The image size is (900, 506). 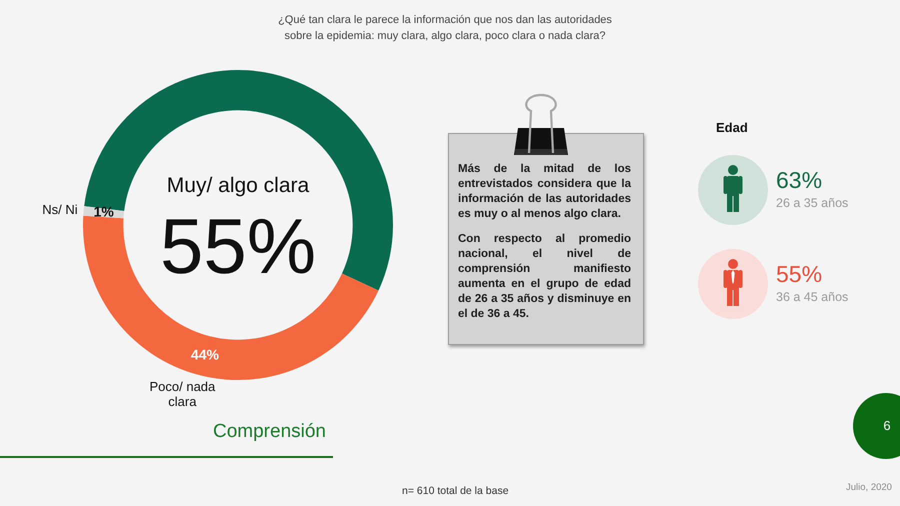 I want to click on text: 6, so click(x=887, y=425).